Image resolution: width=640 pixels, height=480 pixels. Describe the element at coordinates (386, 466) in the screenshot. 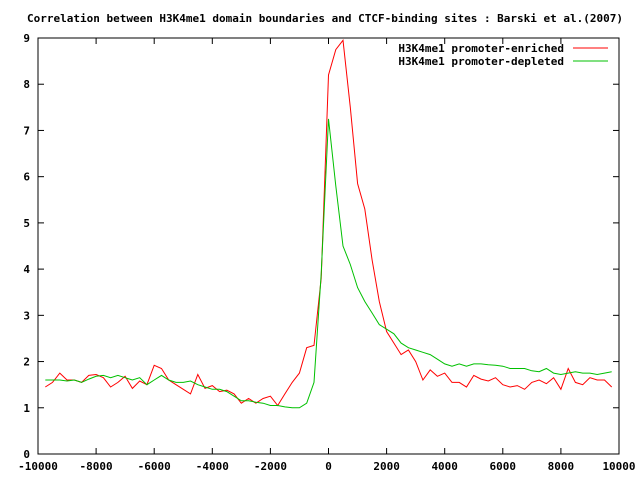

I see `x-tick-label: 2000` at that location.